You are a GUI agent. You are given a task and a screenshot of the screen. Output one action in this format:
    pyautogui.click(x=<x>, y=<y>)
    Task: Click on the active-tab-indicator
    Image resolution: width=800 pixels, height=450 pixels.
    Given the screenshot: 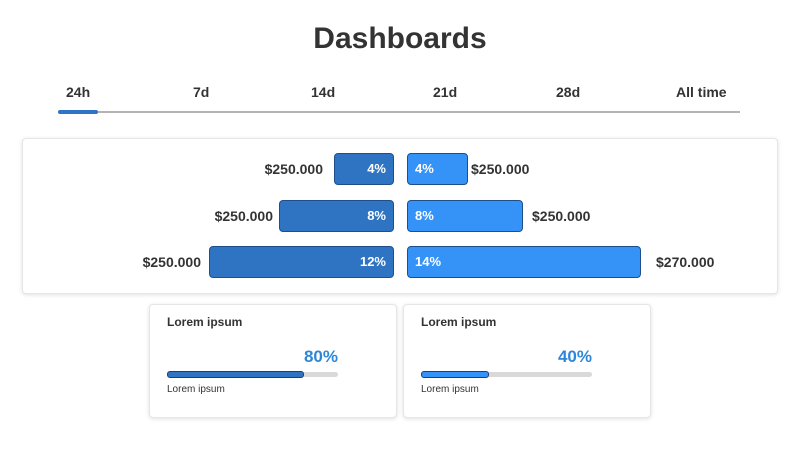 What is the action you would take?
    pyautogui.click(x=78, y=112)
    